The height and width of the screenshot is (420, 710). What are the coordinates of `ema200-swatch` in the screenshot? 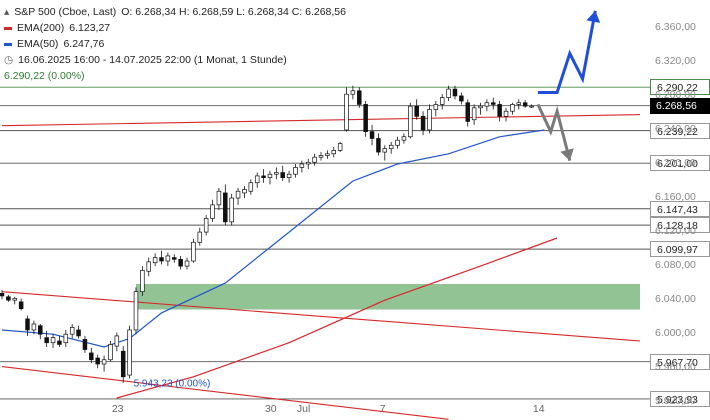 It's located at (8, 28).